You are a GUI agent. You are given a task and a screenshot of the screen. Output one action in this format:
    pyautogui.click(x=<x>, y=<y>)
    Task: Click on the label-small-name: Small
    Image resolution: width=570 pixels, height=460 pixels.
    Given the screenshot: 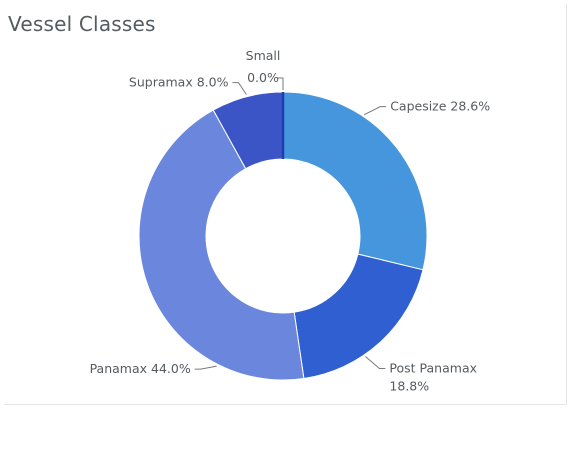 What is the action you would take?
    pyautogui.click(x=263, y=55)
    